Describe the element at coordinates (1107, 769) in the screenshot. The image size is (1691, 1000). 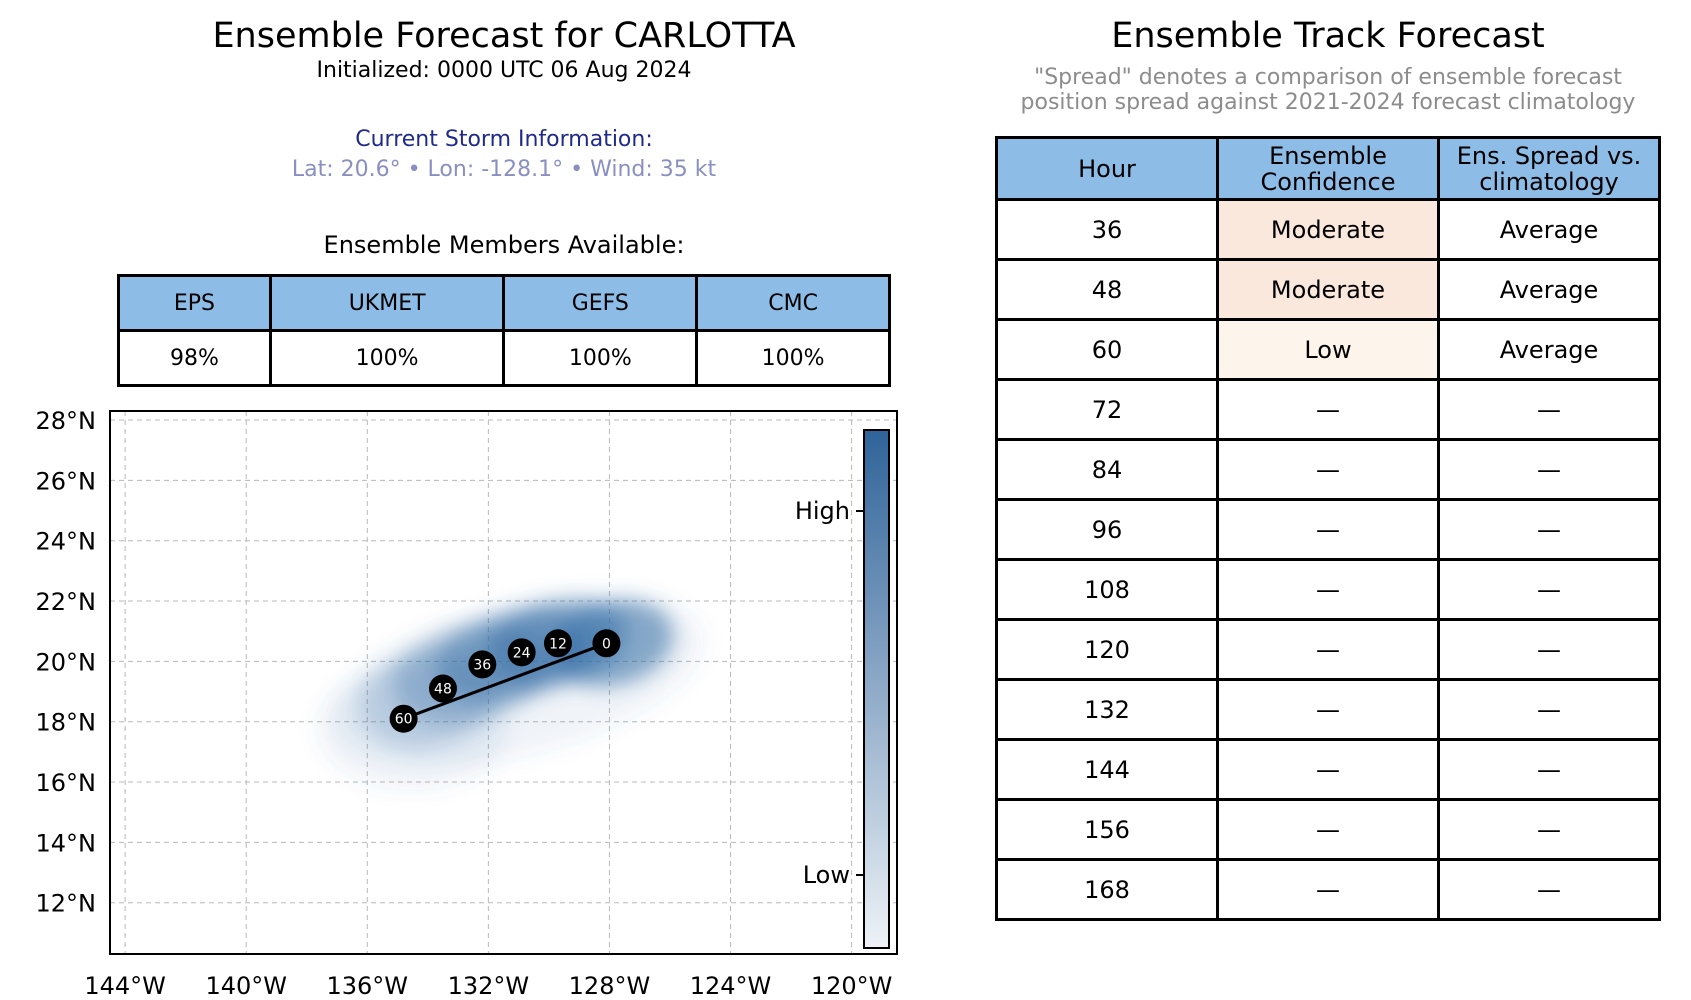
I see `row-hour: 144` at that location.